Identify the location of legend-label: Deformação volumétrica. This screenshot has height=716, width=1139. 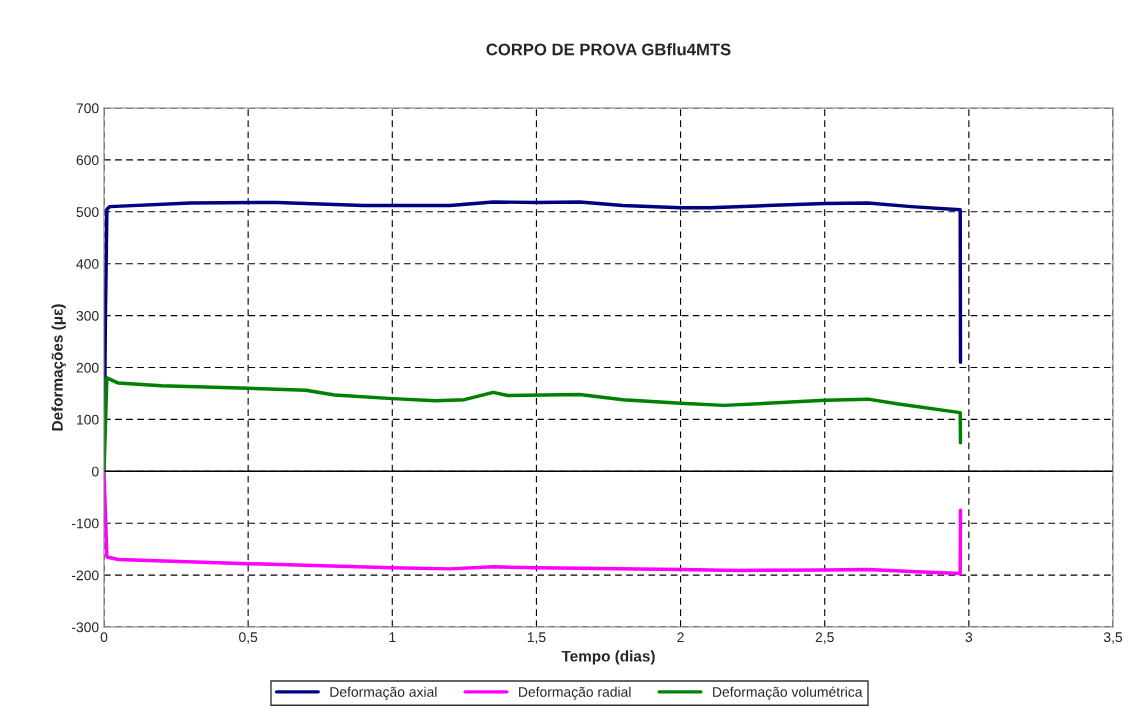
(788, 693).